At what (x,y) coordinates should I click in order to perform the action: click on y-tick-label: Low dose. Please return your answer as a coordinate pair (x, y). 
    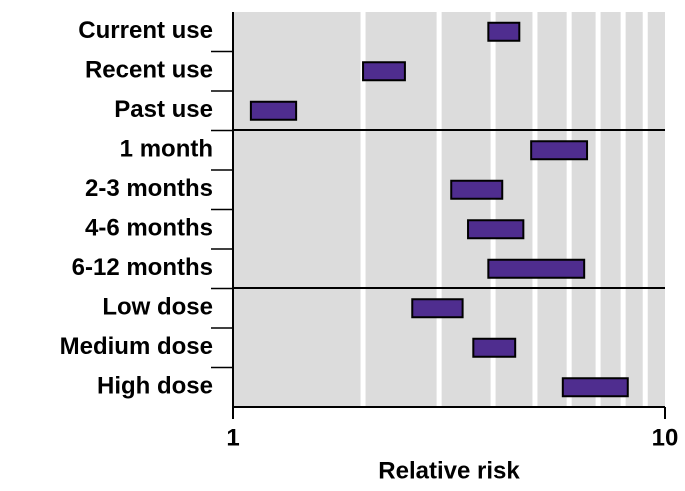
    Looking at the image, I should click on (157, 307).